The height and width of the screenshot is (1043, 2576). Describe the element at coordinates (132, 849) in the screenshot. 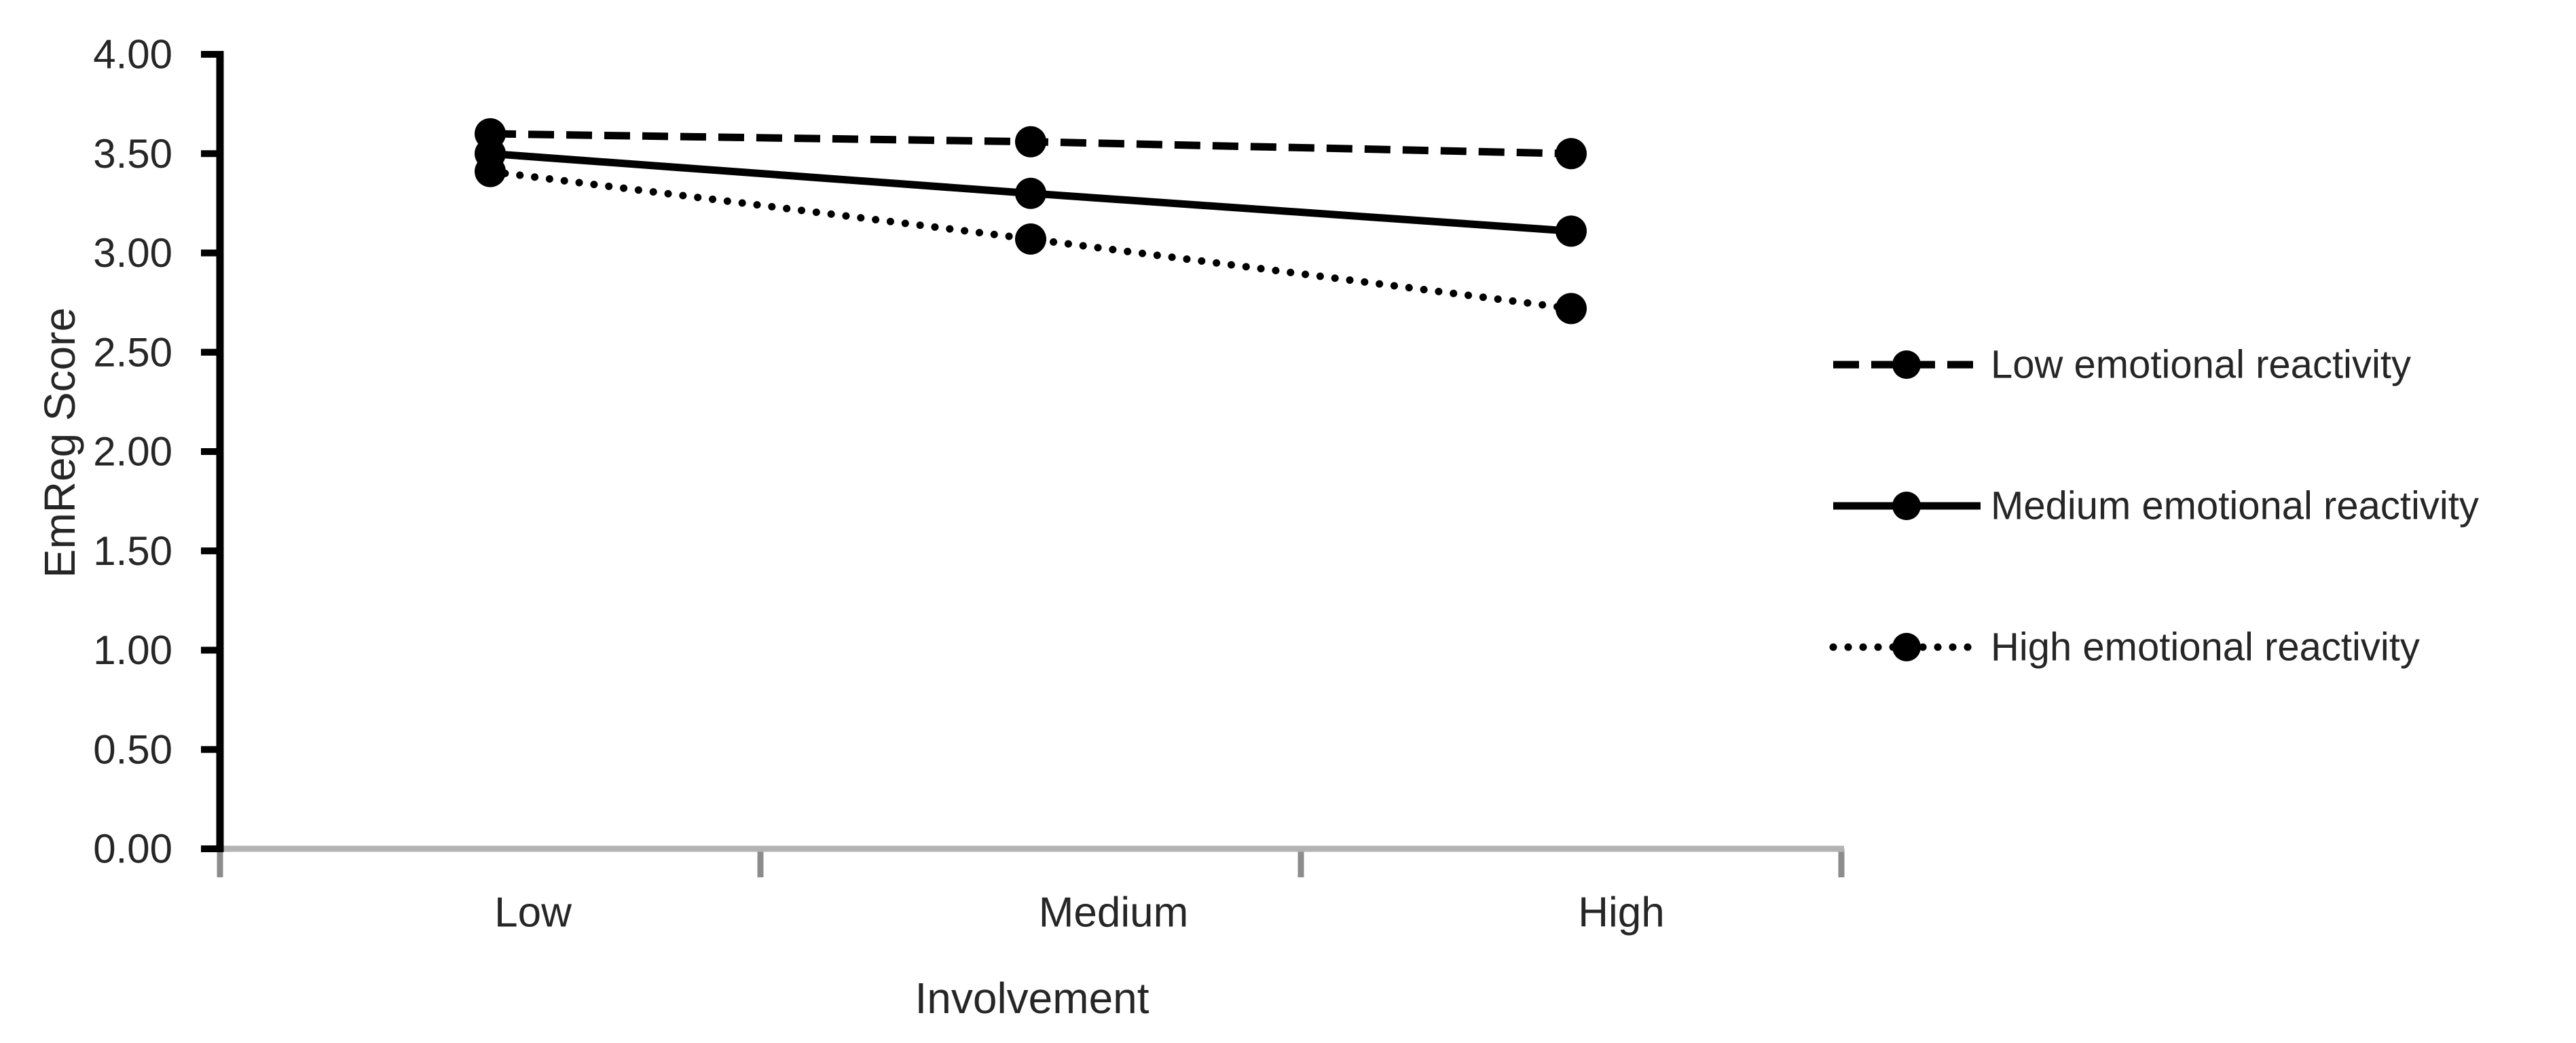

I see `y-axis-tick-label: 0.00` at that location.